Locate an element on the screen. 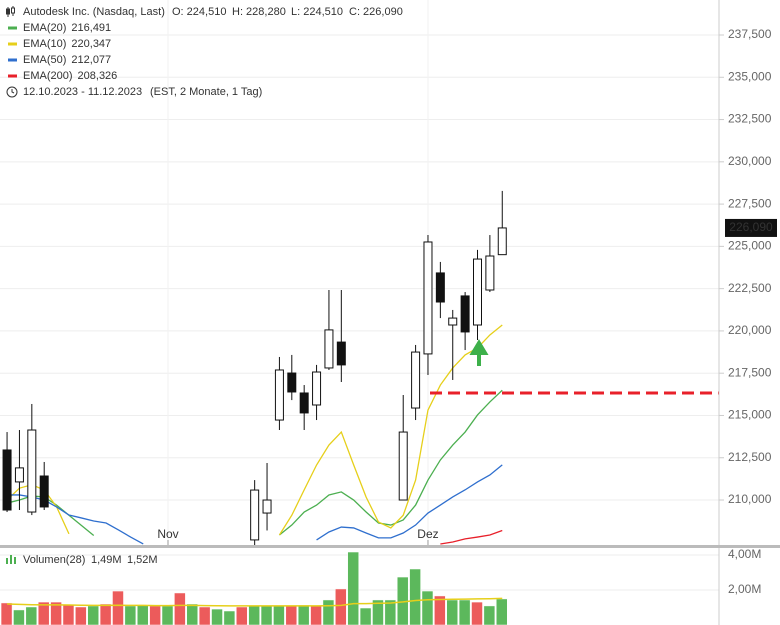  last-price-tag is located at coordinates (751, 227).